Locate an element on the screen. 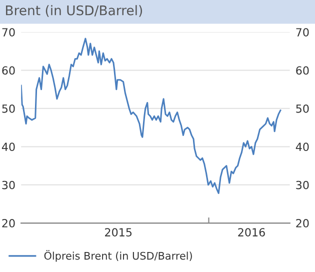 The height and width of the screenshot is (272, 315). y-tick-label: 30 is located at coordinates (8, 185).